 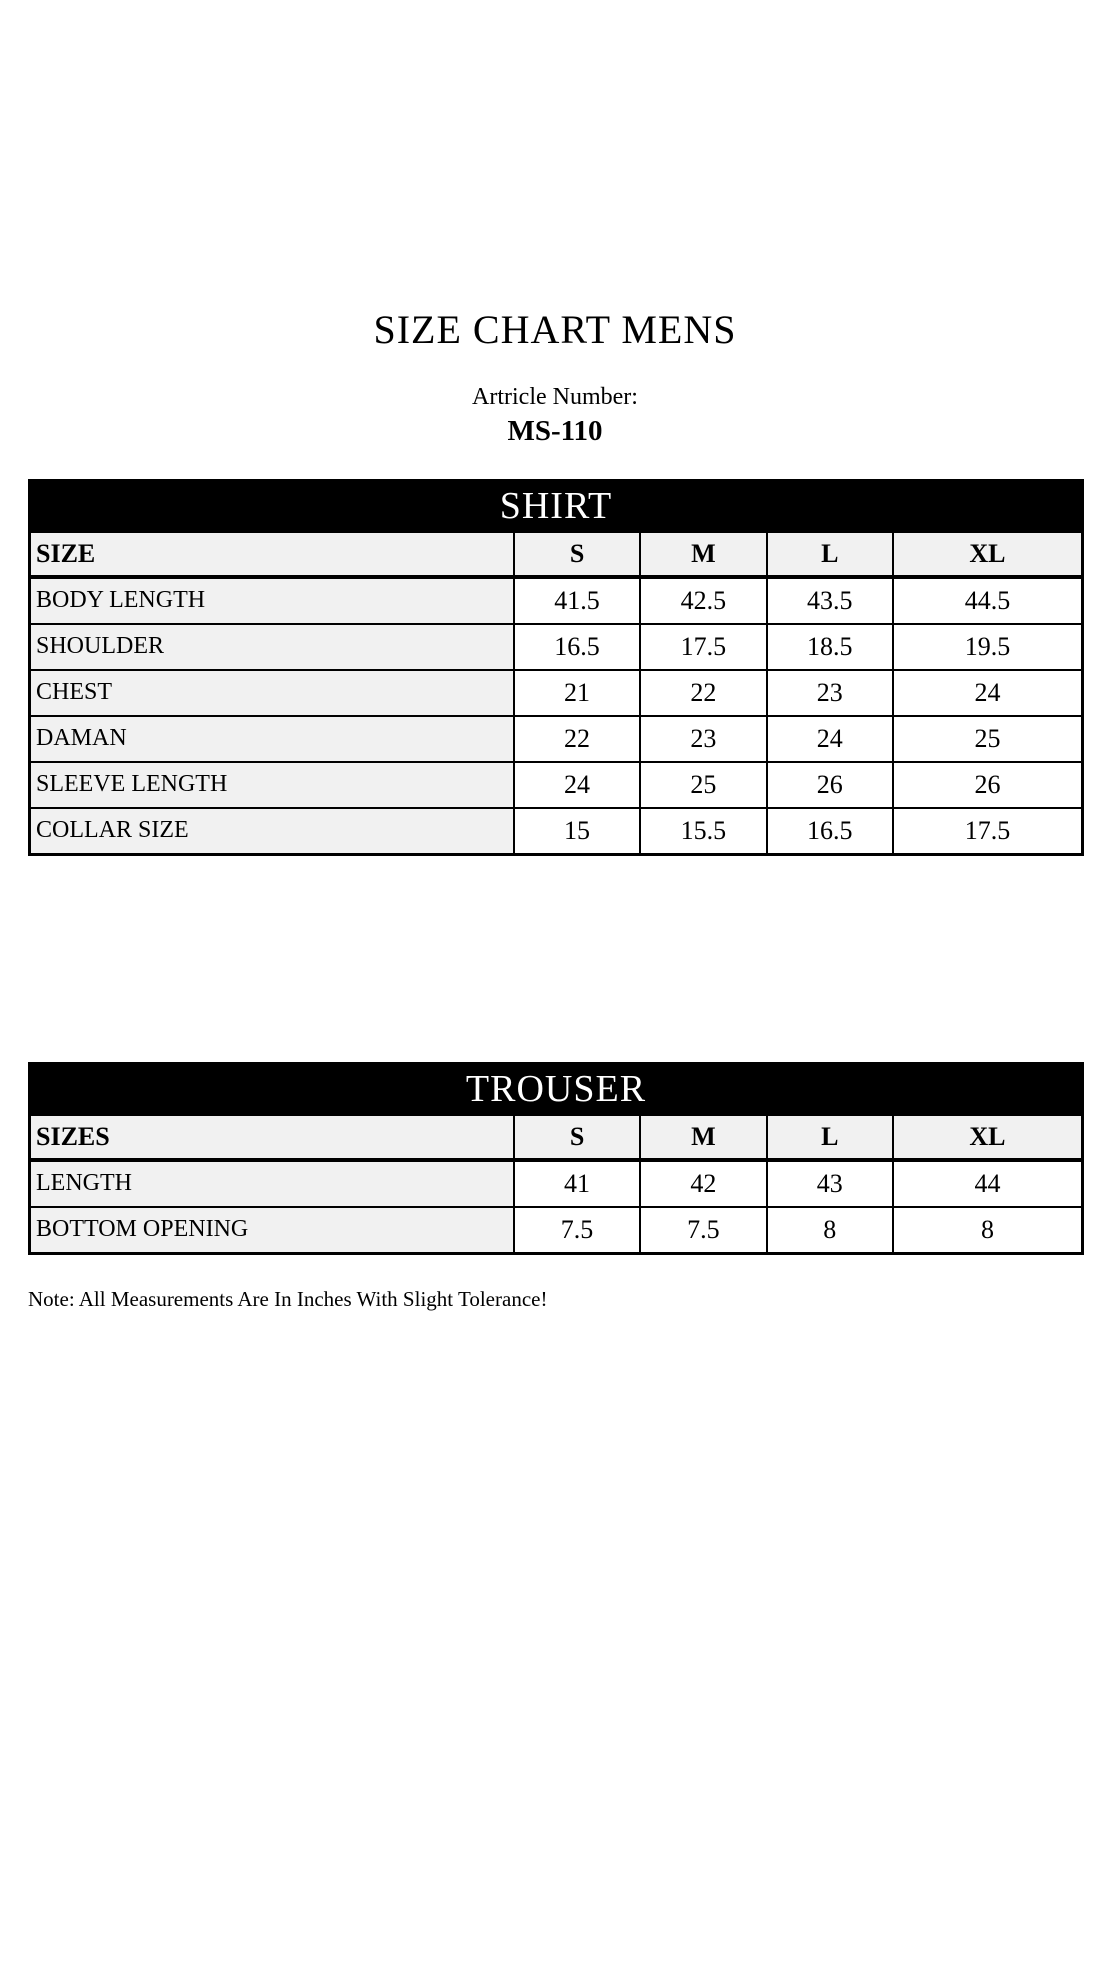 I want to click on column-header-row: SIZE S M L XL, so click(x=556, y=554).